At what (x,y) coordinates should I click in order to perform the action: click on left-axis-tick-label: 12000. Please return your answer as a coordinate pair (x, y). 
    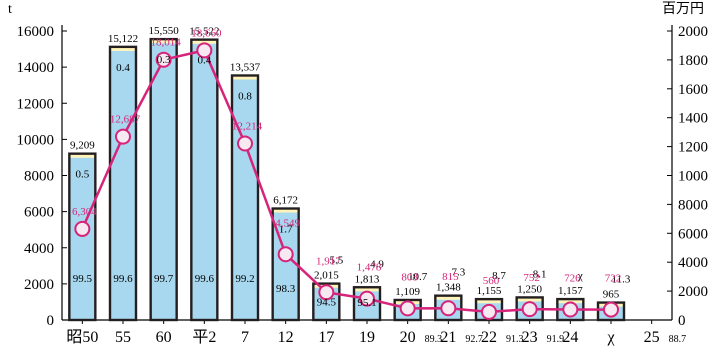
    Looking at the image, I should click on (36, 104).